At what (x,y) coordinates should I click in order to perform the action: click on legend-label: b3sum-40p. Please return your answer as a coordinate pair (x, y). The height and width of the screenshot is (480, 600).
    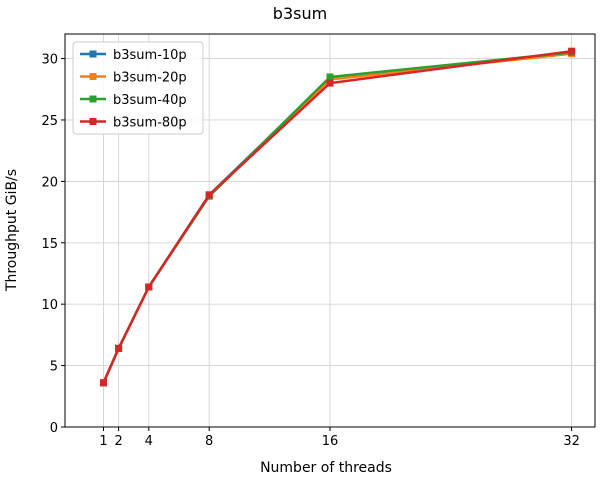
    Looking at the image, I should click on (150, 100).